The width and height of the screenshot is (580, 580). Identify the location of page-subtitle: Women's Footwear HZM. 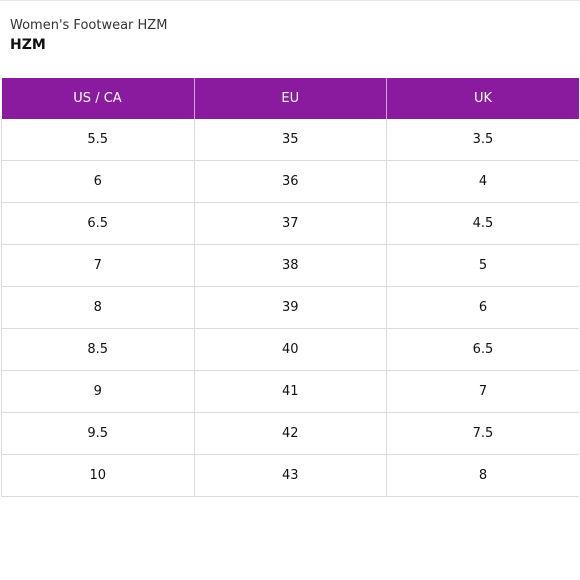
(89, 25).